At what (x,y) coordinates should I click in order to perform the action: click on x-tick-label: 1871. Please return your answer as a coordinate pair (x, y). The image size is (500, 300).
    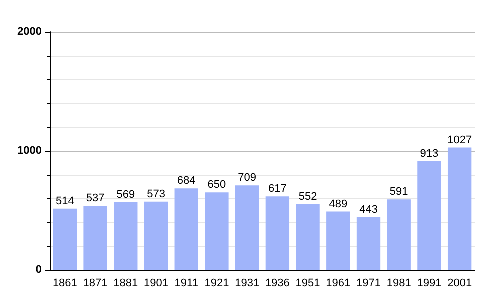
    Looking at the image, I should click on (95, 284).